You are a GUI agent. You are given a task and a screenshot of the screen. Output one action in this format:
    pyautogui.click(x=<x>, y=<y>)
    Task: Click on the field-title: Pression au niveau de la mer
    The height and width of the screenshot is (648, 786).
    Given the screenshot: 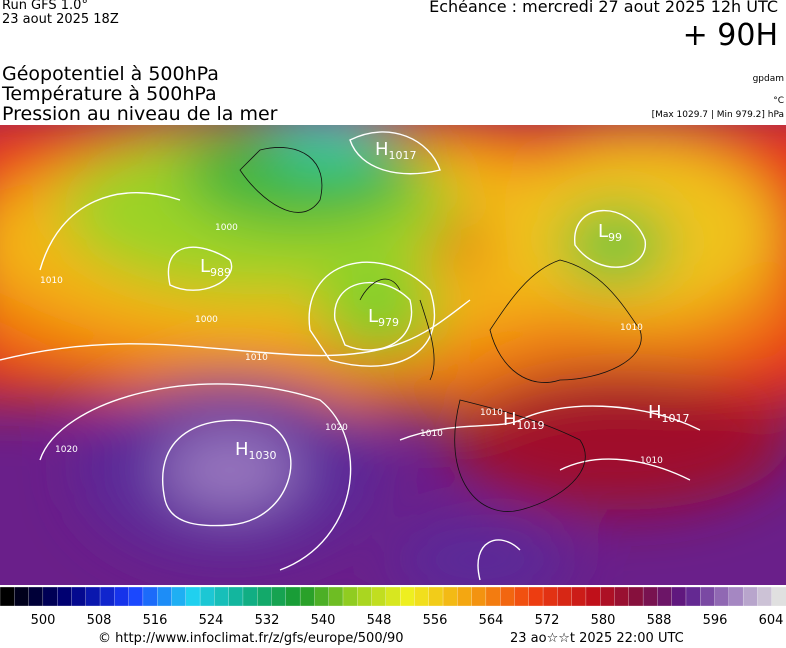 What is the action you would take?
    pyautogui.click(x=140, y=114)
    